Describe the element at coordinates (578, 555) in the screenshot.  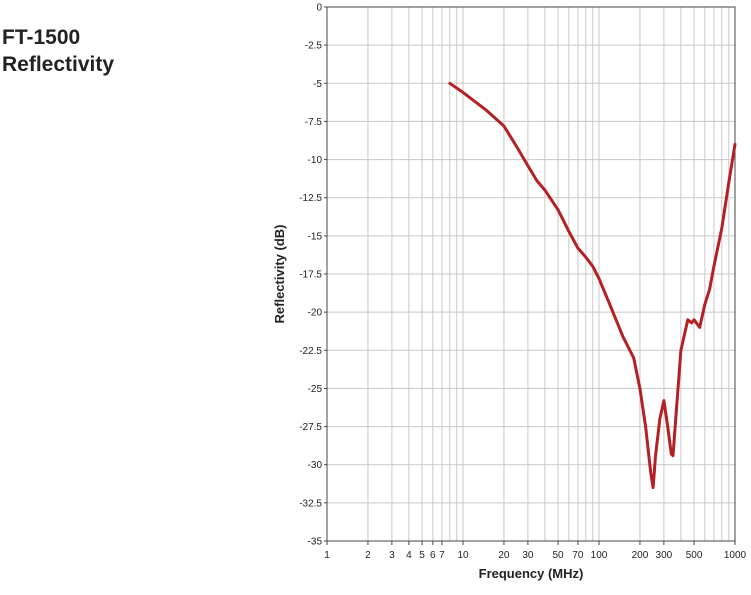
I see `x-tick-label: 70` at that location.